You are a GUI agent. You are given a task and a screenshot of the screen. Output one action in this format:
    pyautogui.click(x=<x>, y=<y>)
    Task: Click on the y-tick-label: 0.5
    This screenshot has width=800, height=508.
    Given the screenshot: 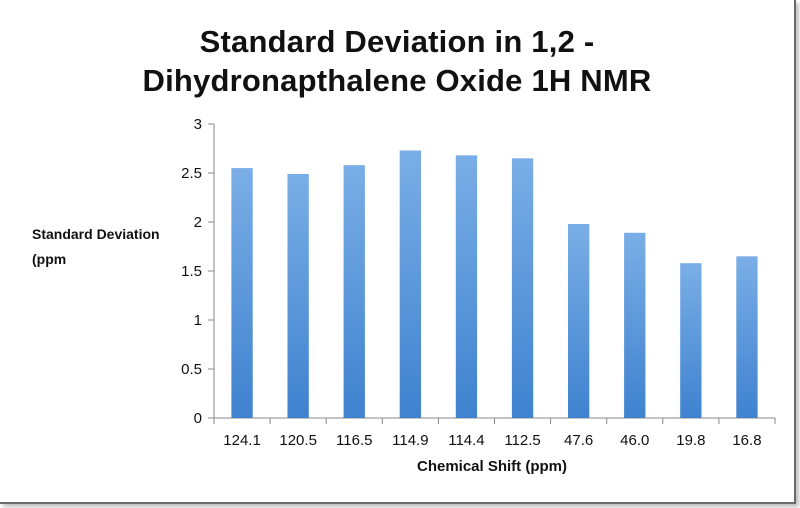 What is the action you would take?
    pyautogui.click(x=191, y=369)
    